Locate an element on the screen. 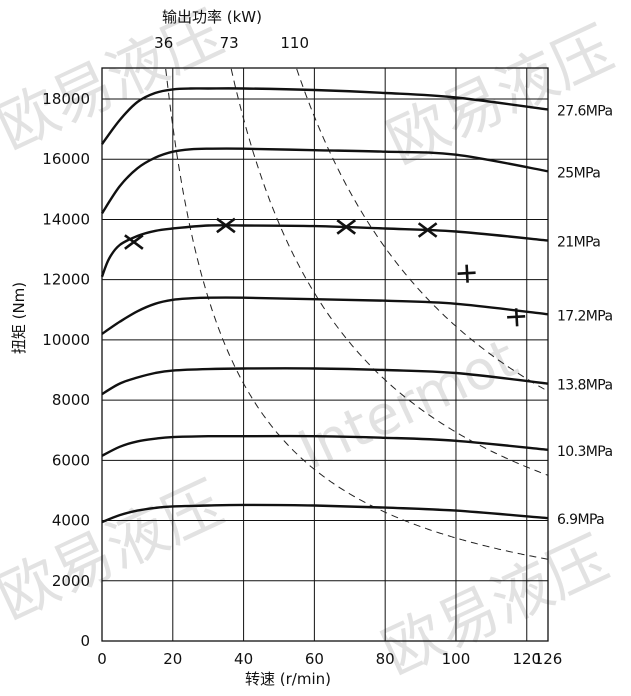 This screenshot has height=696, width=631. torque-curve-10.3MPa is located at coordinates (325, 445).